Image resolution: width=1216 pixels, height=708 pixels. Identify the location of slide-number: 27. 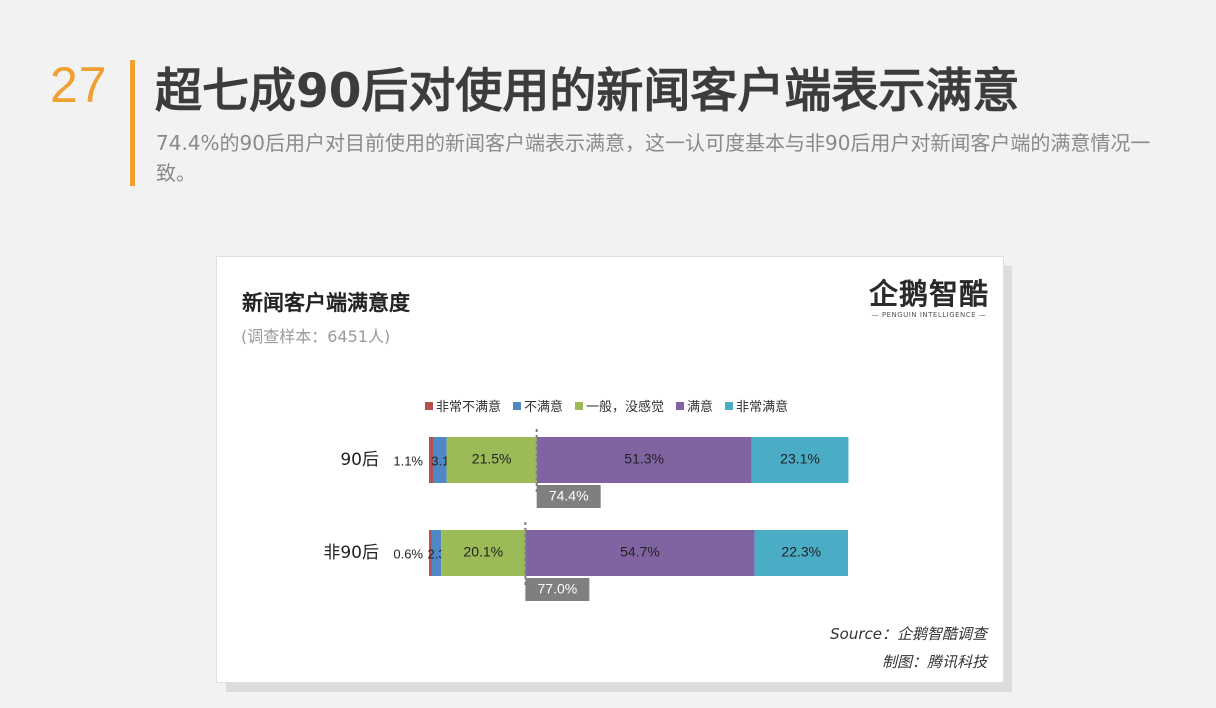
(79, 85).